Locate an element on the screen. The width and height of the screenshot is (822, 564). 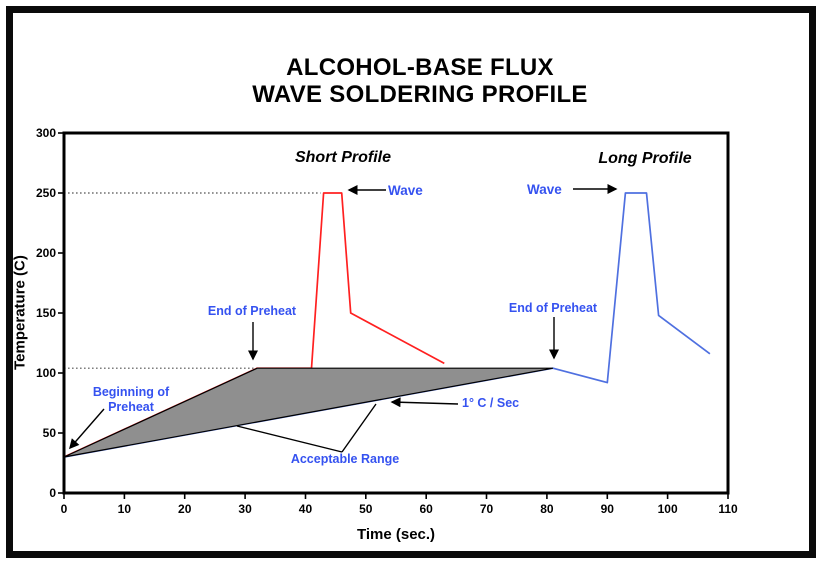
chart-title-line1: ALCOHOL-BASE FLUX is located at coordinates (420, 67).